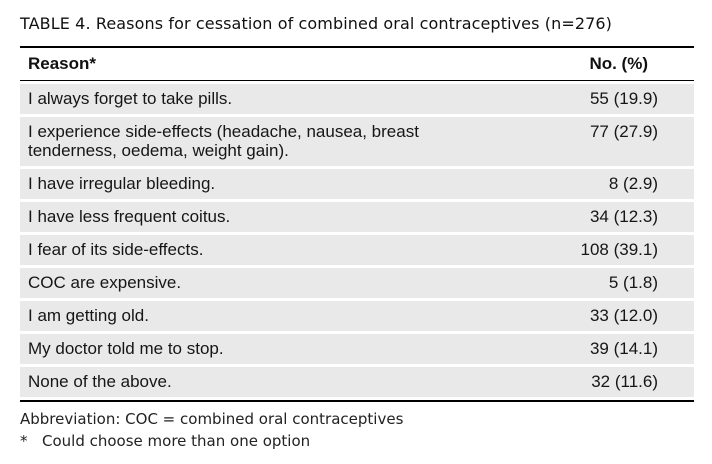  Describe the element at coordinates (623, 131) in the screenshot. I see `row-count: 77 (27.9)` at that location.